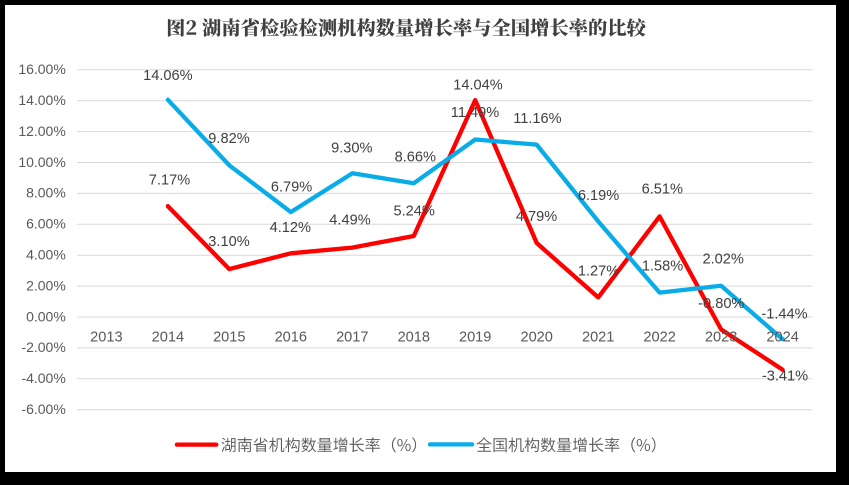 This screenshot has width=849, height=485. I want to click on svg-text: -1.44%, so click(784, 315).